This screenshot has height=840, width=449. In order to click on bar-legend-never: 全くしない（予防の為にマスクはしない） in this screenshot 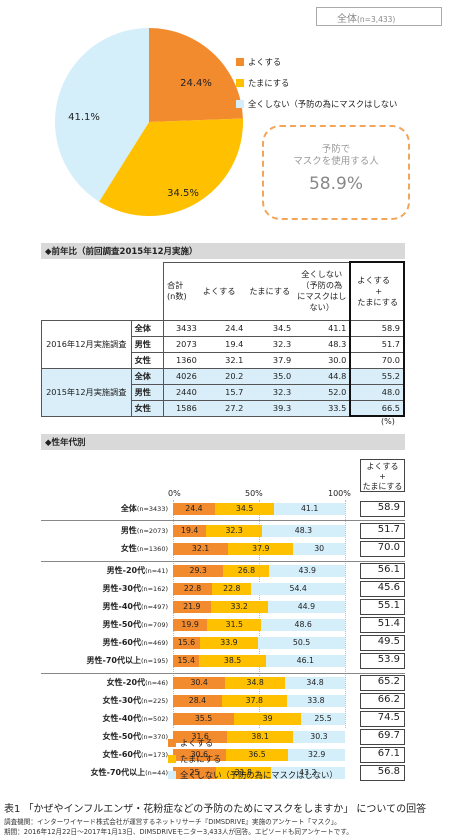, I will do `click(253, 775)`.